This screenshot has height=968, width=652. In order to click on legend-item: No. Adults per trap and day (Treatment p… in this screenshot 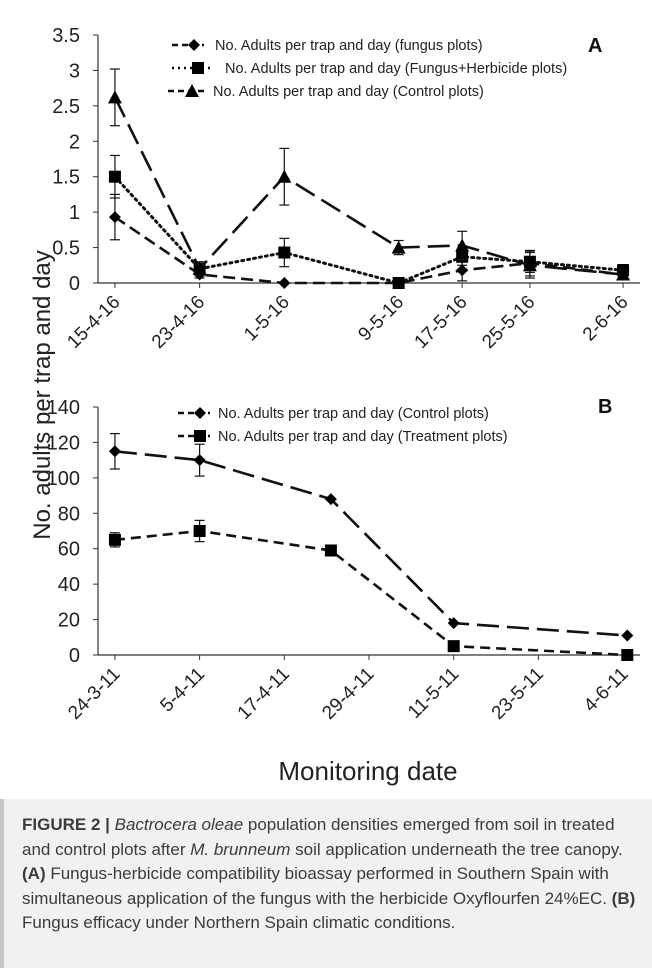, I will do `click(343, 437)`.